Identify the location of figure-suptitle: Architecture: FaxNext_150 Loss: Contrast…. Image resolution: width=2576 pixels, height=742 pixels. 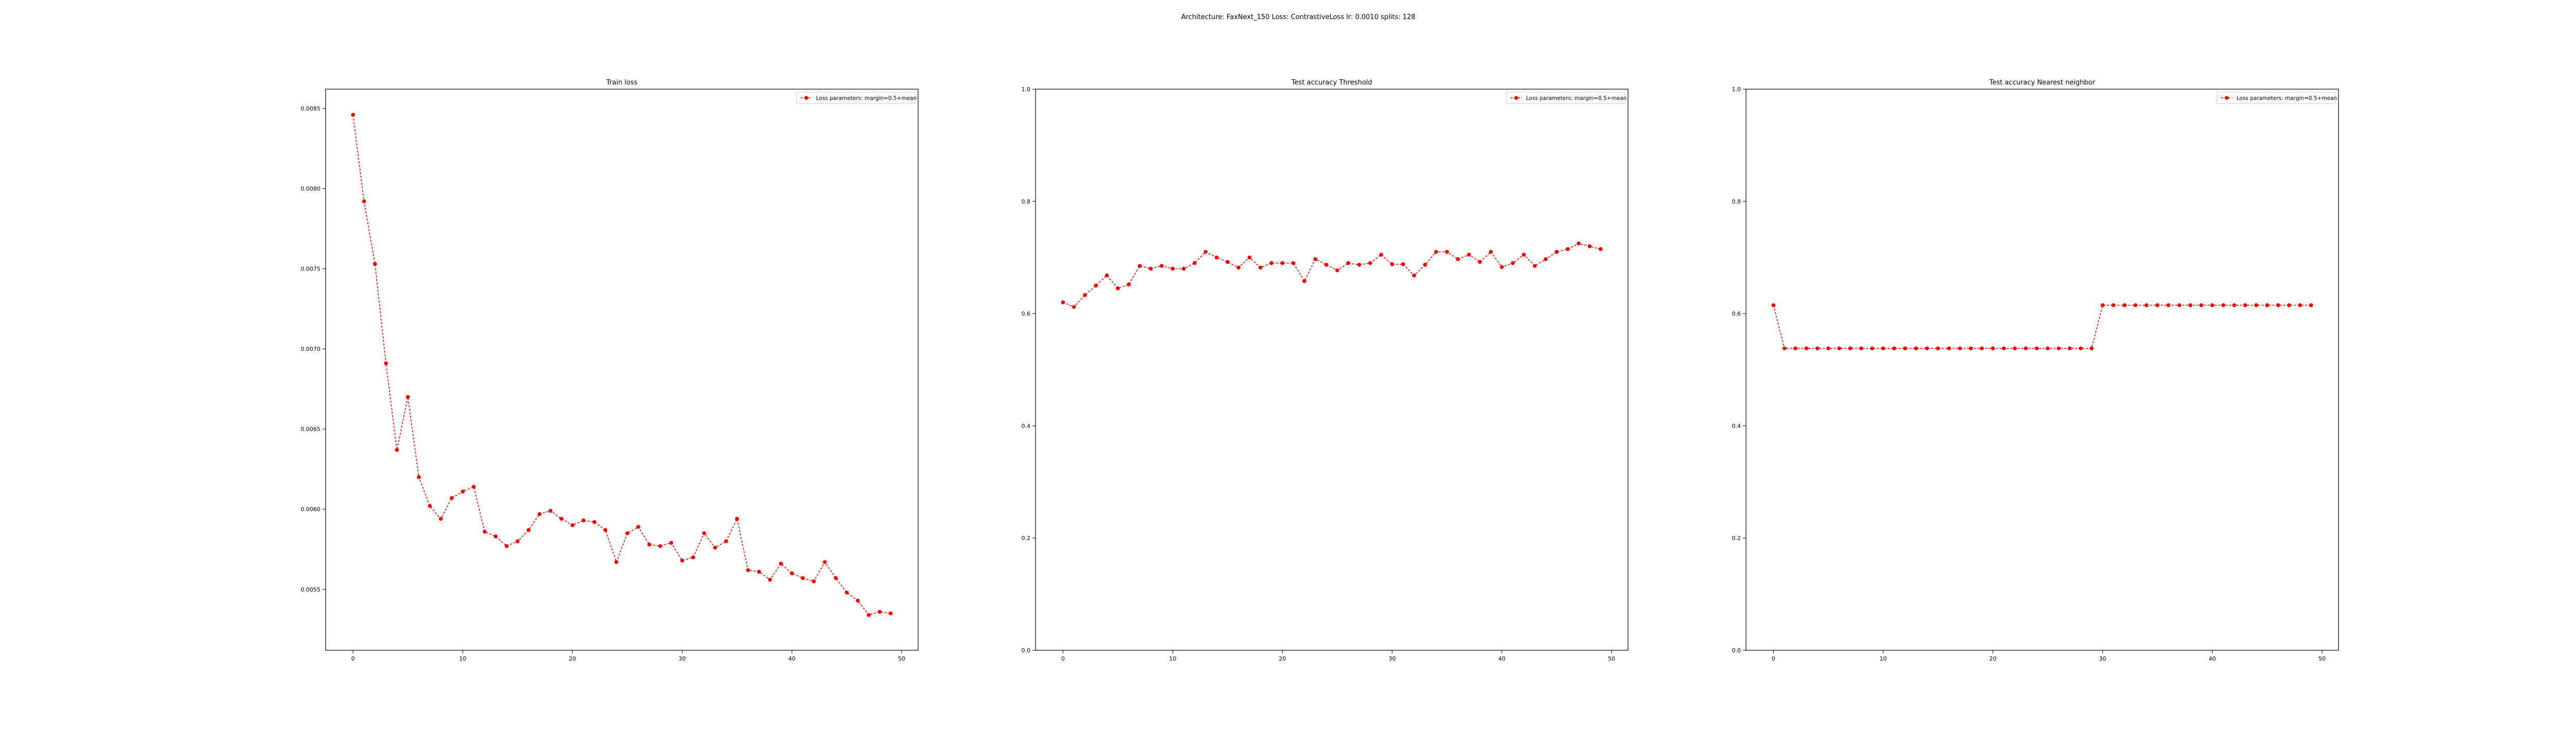
(1299, 17).